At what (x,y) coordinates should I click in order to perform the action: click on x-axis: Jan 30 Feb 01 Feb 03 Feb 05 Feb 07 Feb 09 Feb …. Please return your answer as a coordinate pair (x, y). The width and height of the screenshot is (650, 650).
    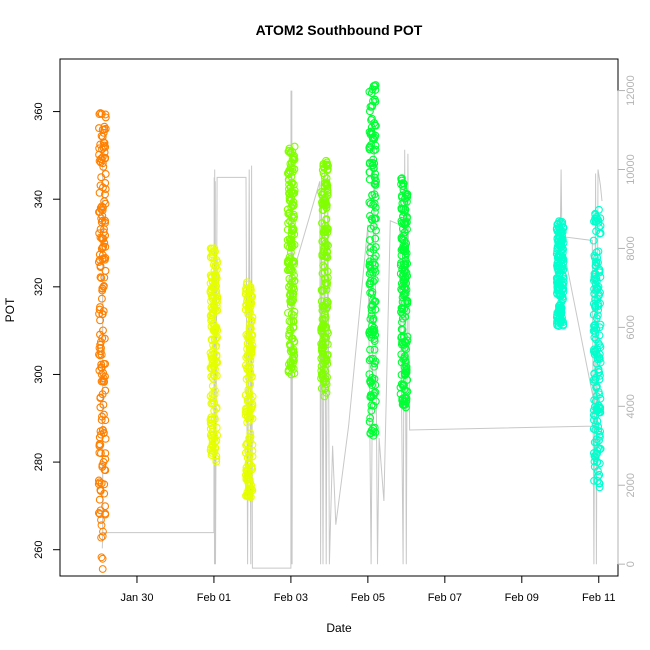
    Looking at the image, I should click on (367, 589).